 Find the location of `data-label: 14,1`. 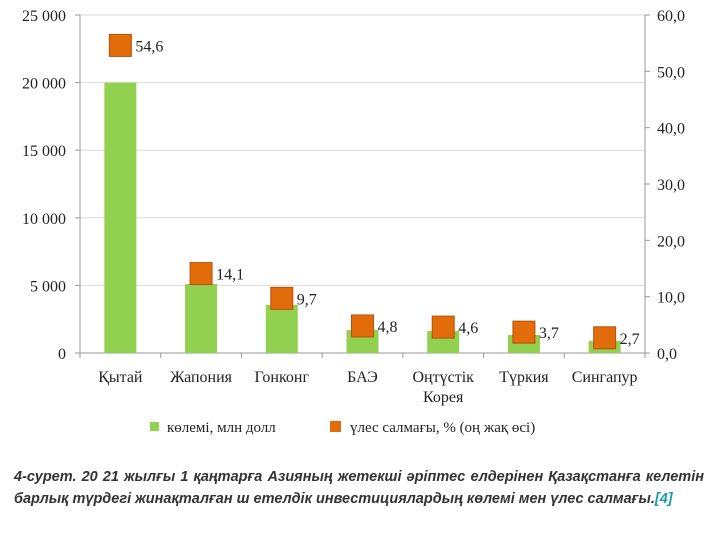

data-label: 14,1 is located at coordinates (230, 275).